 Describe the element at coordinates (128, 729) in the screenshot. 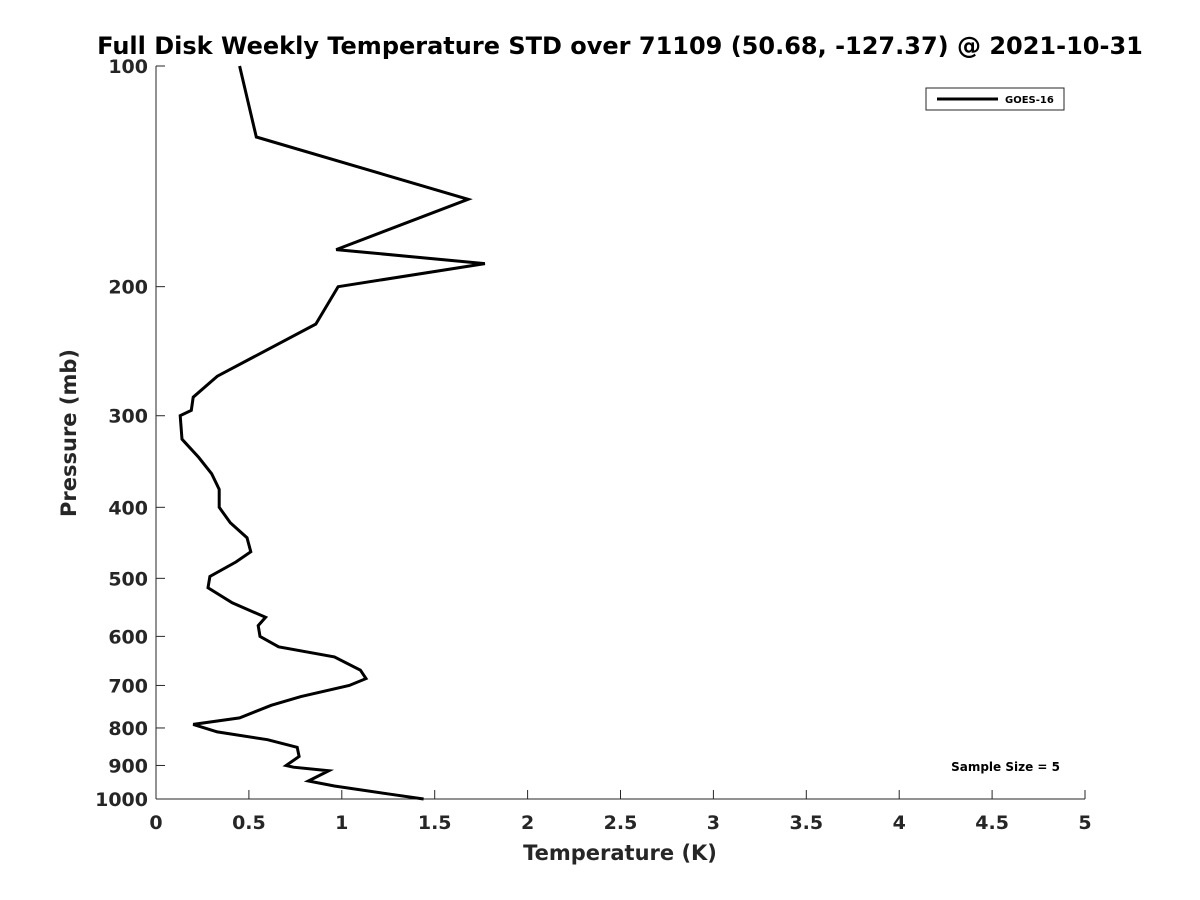

I see `y-tick-label: 800` at that location.